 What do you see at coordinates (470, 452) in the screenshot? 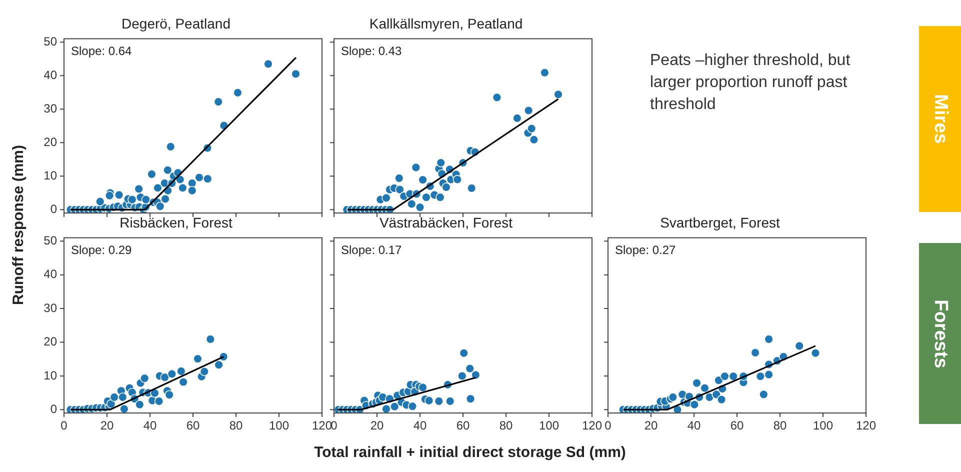
I see `x-axis-title: Total rainfall + initial direct storage Sd (mm)` at bounding box center [470, 452].